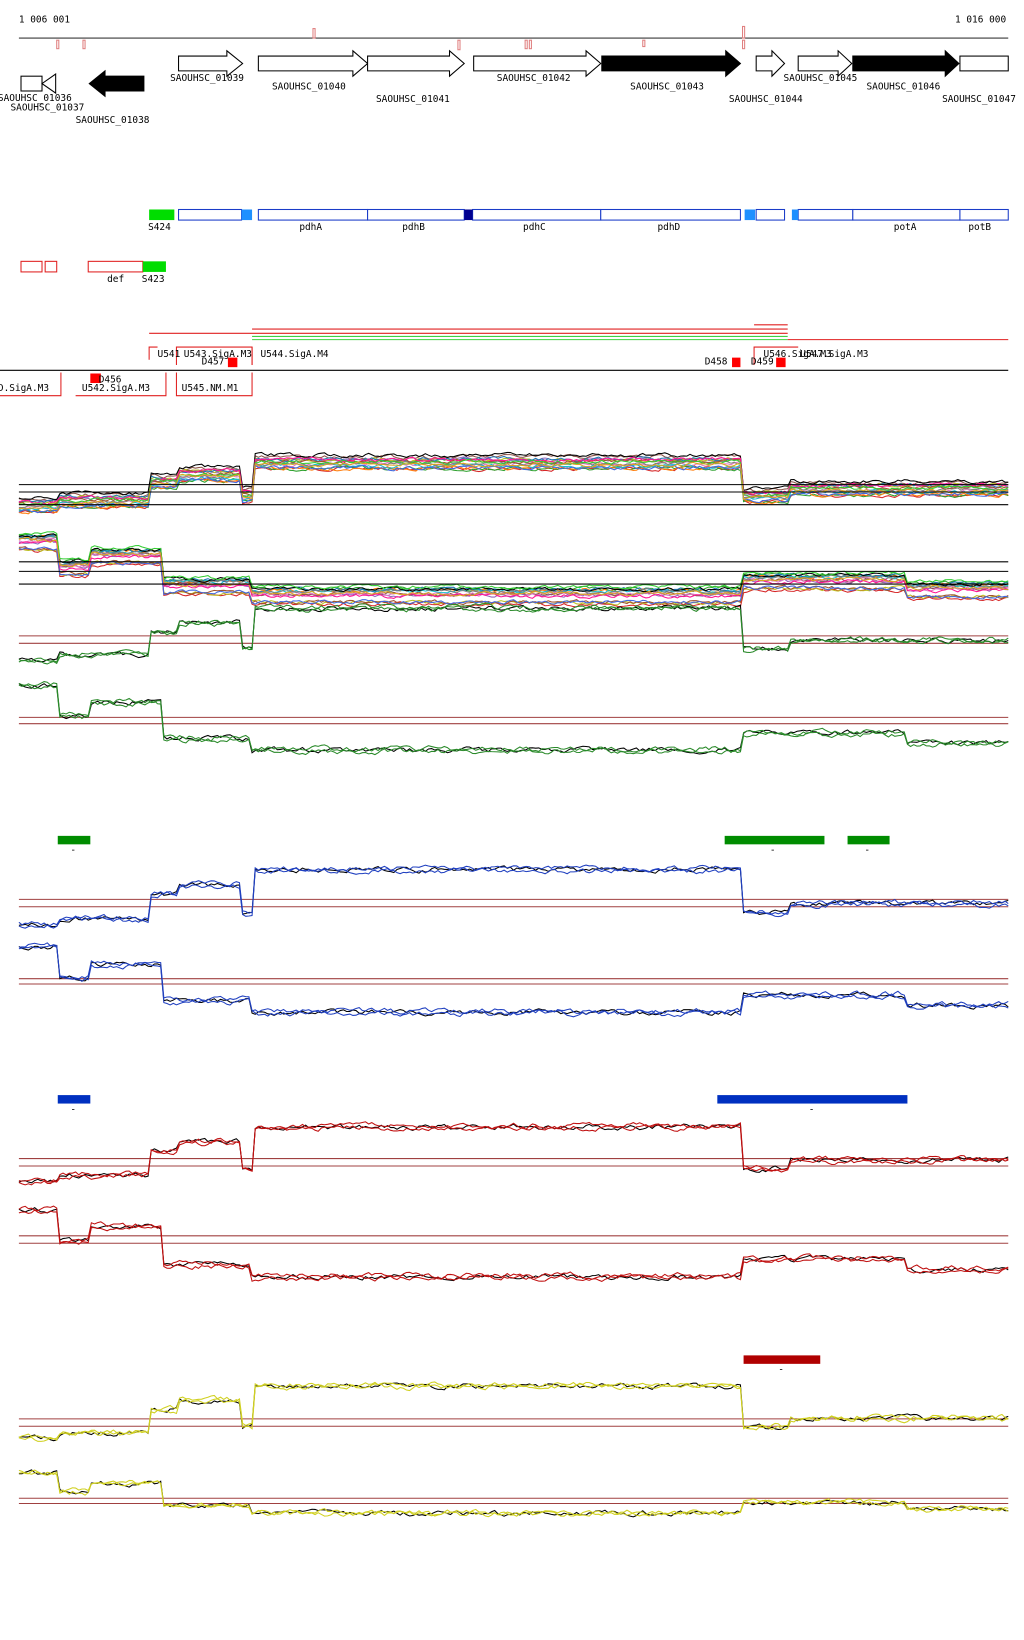 Image resolution: width=1024 pixels, height=1640 pixels. Describe the element at coordinates (534, 78) in the screenshot. I see `gene-label: SAOUHSC_01042` at that location.